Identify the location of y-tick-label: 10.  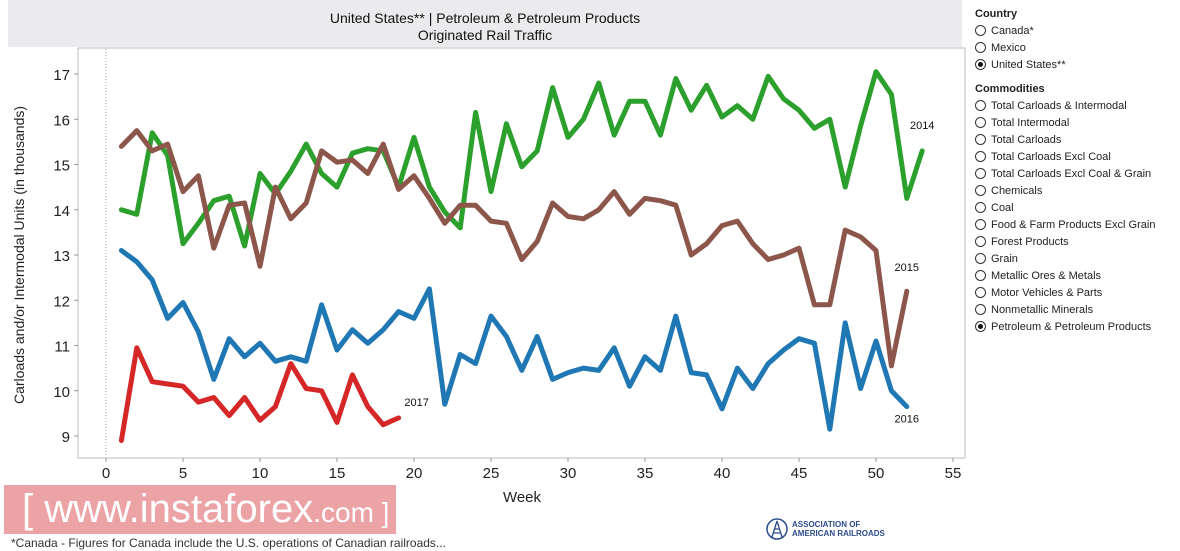
(61, 392).